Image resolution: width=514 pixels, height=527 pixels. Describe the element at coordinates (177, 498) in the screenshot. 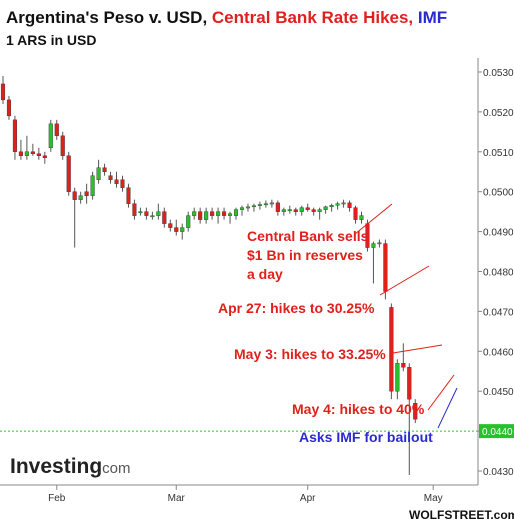

I see `x-tick-label: Mar` at that location.